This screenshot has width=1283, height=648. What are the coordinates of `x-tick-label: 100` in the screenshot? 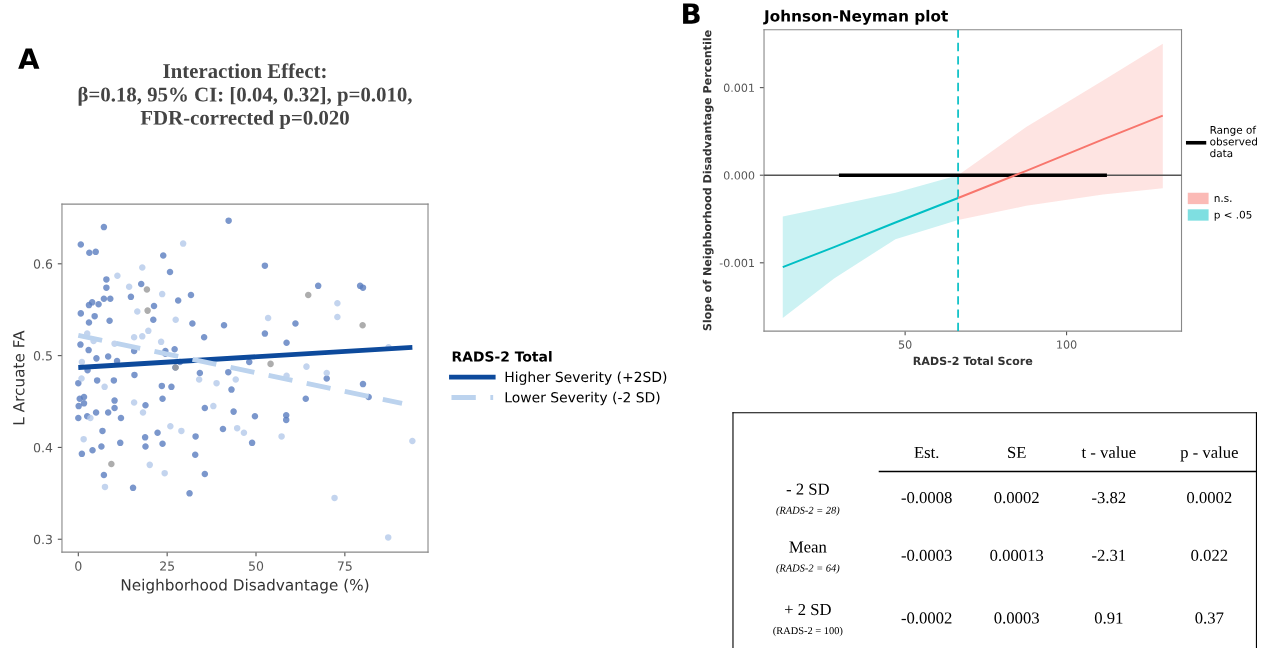 It's located at (1067, 344).